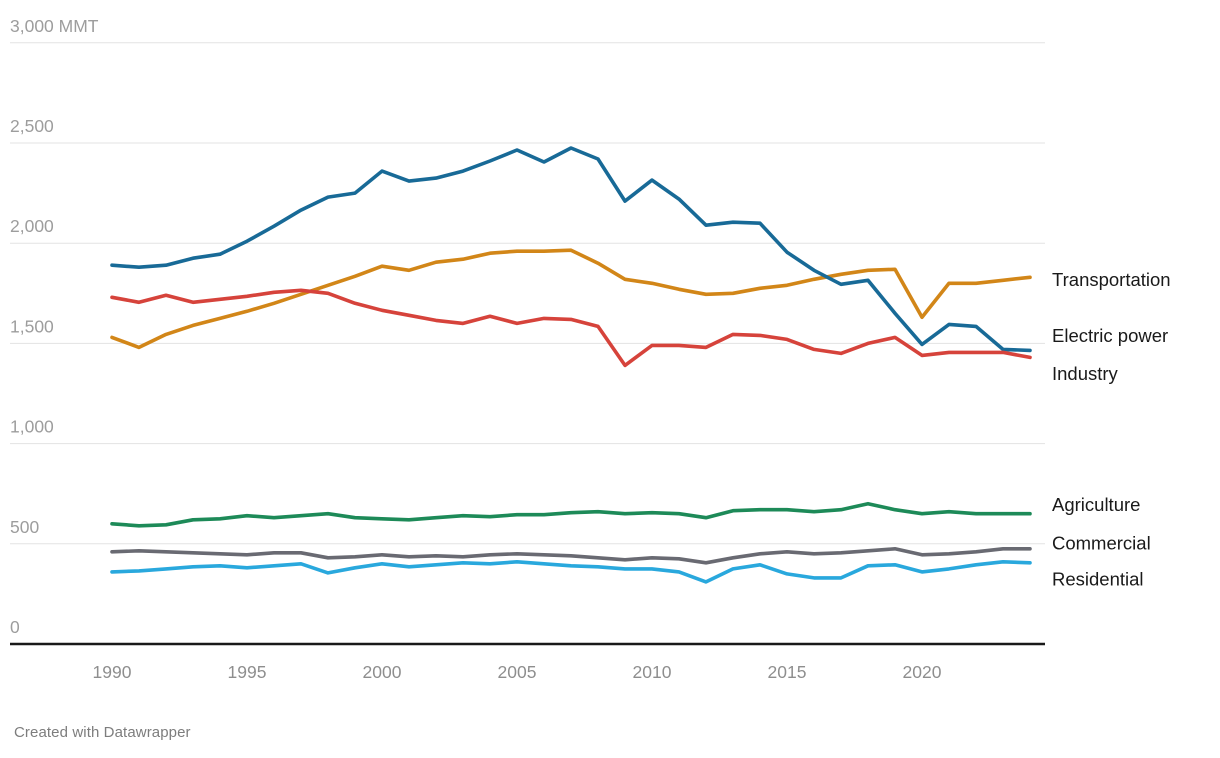 Image resolution: width=1220 pixels, height=758 pixels. Describe the element at coordinates (571, 514) in the screenshot. I see `series-line-agriculture` at that location.